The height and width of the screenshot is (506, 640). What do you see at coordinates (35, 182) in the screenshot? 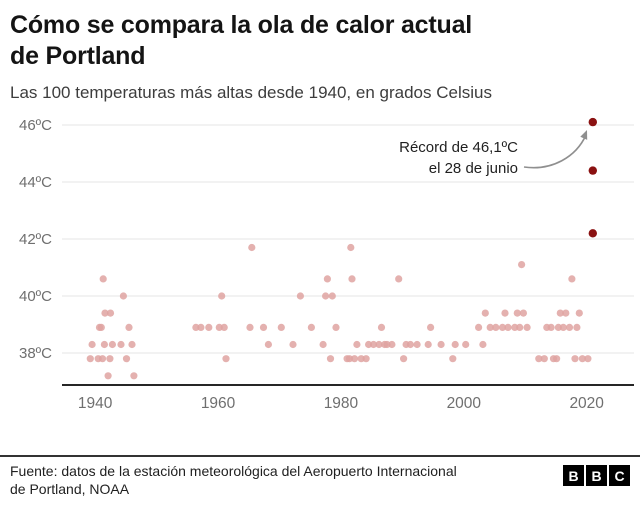
I see `y-tick-label: 44ºC` at bounding box center [35, 182].